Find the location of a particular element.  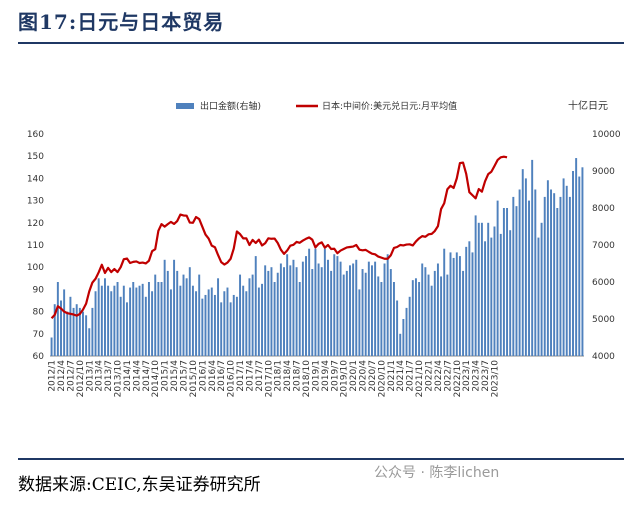

x-axis-tick-label: 2018/4 is located at coordinates (288, 376).